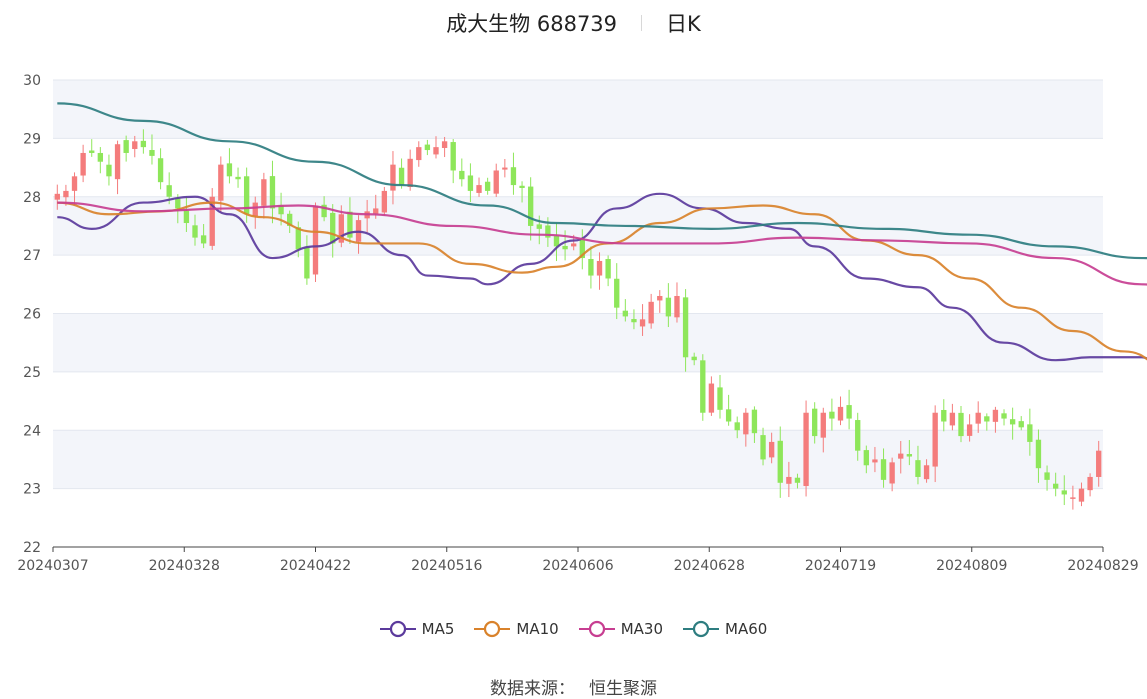 The height and width of the screenshot is (699, 1147). What do you see at coordinates (32, 490) in the screenshot?
I see `y-tick-label: 23` at bounding box center [32, 490].